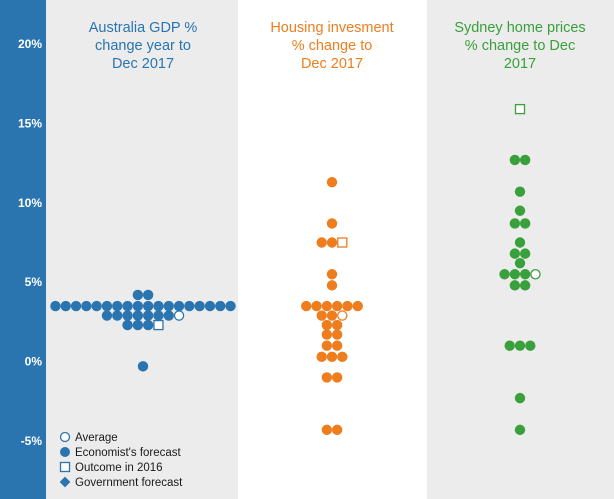 This screenshot has height=499, width=614. Describe the element at coordinates (520, 46) in the screenshot. I see `panel-title-sydney-line: % change to Dec` at that location.